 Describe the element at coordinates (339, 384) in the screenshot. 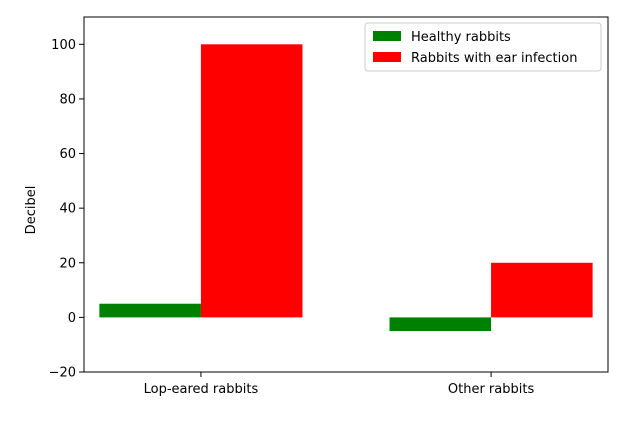

I see `x-axis-ticks: Lop-eared rabbits Other rabbits` at that location.